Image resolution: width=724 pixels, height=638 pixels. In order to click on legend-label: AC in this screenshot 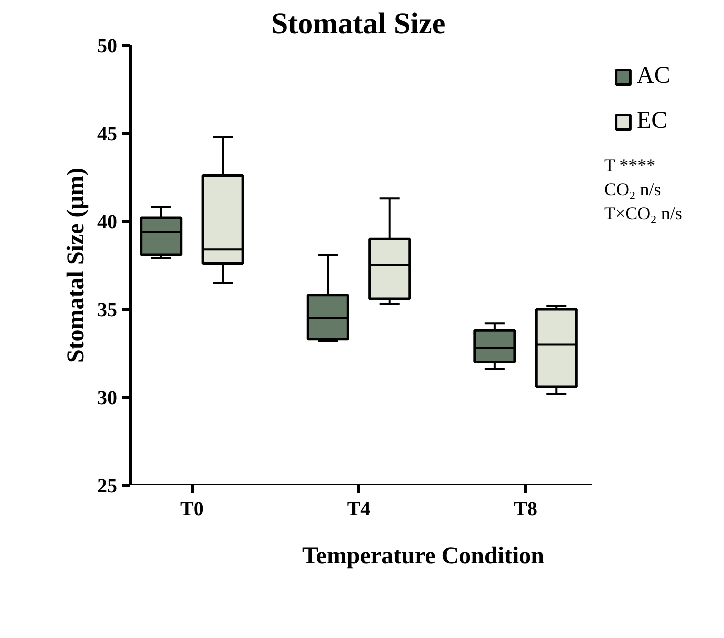, I will do `click(653, 76)`.